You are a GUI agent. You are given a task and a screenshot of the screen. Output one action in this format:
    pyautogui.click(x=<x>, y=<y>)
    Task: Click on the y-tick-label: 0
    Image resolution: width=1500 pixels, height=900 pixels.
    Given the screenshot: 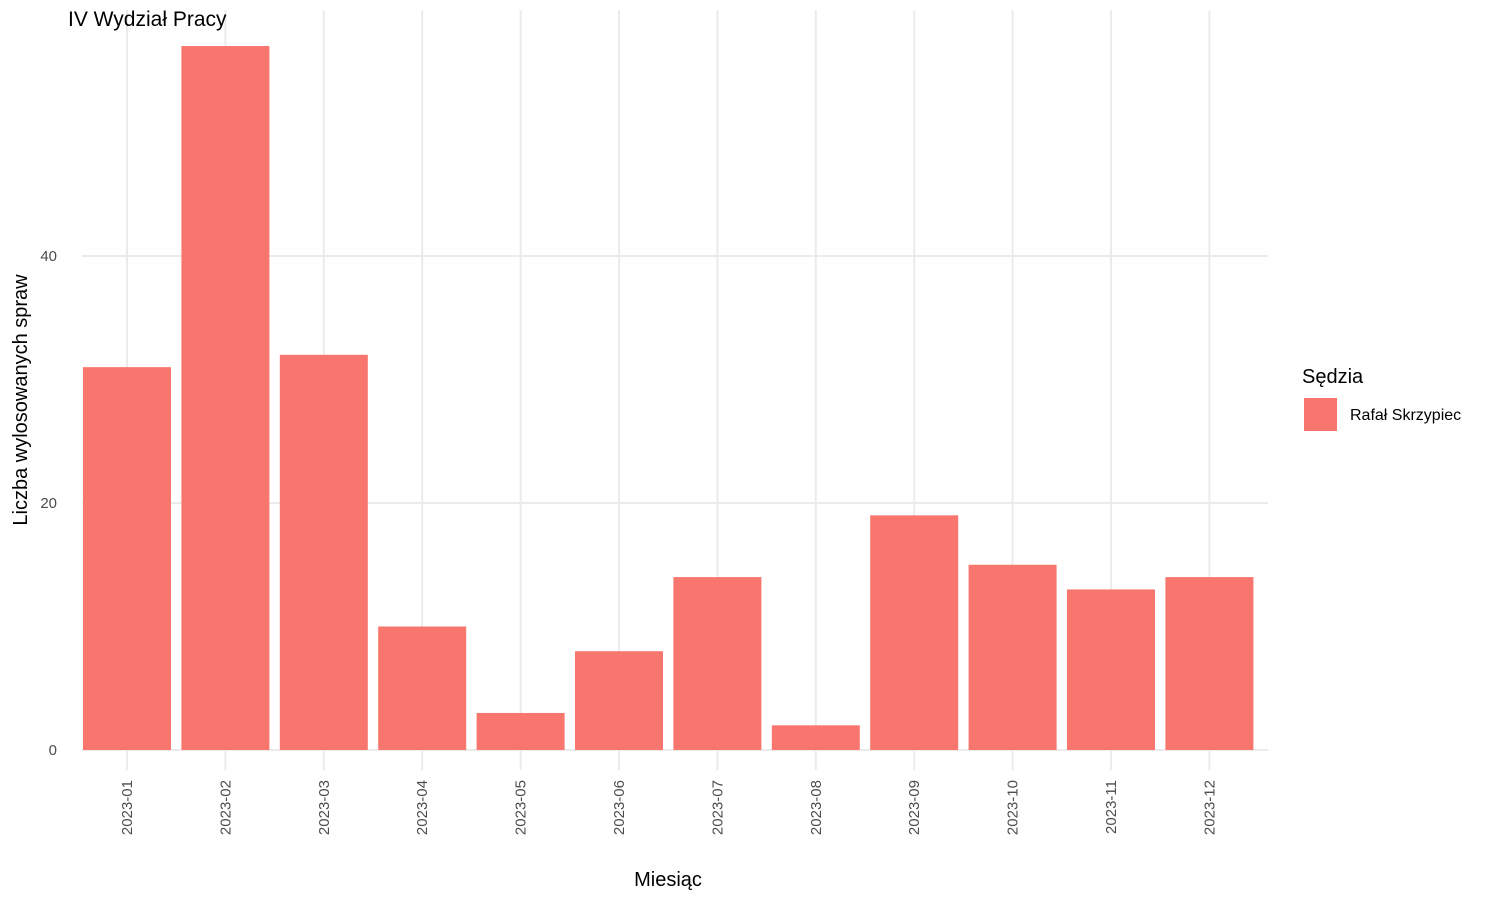 What is the action you would take?
    pyautogui.click(x=53, y=750)
    